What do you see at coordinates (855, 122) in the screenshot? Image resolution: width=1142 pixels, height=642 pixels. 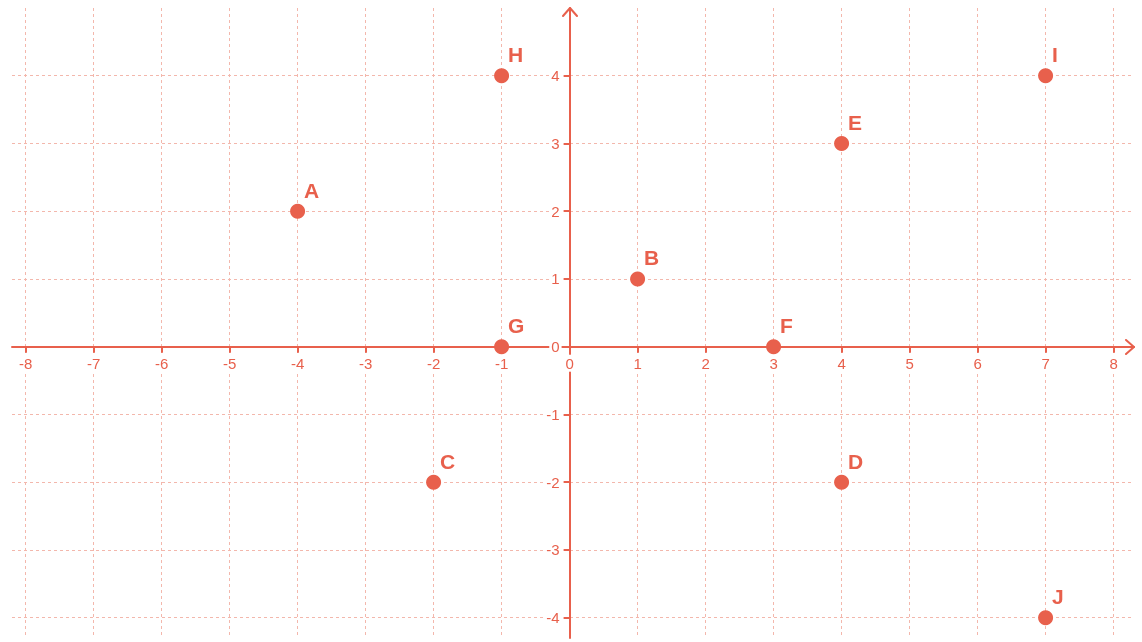 I see `data-label: E` at bounding box center [855, 122].